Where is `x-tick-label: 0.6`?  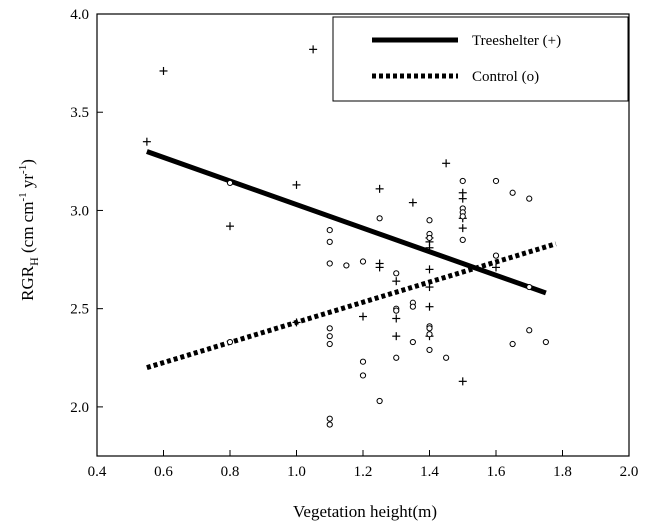
x-tick-label: 0.6 is located at coordinates (163, 472).